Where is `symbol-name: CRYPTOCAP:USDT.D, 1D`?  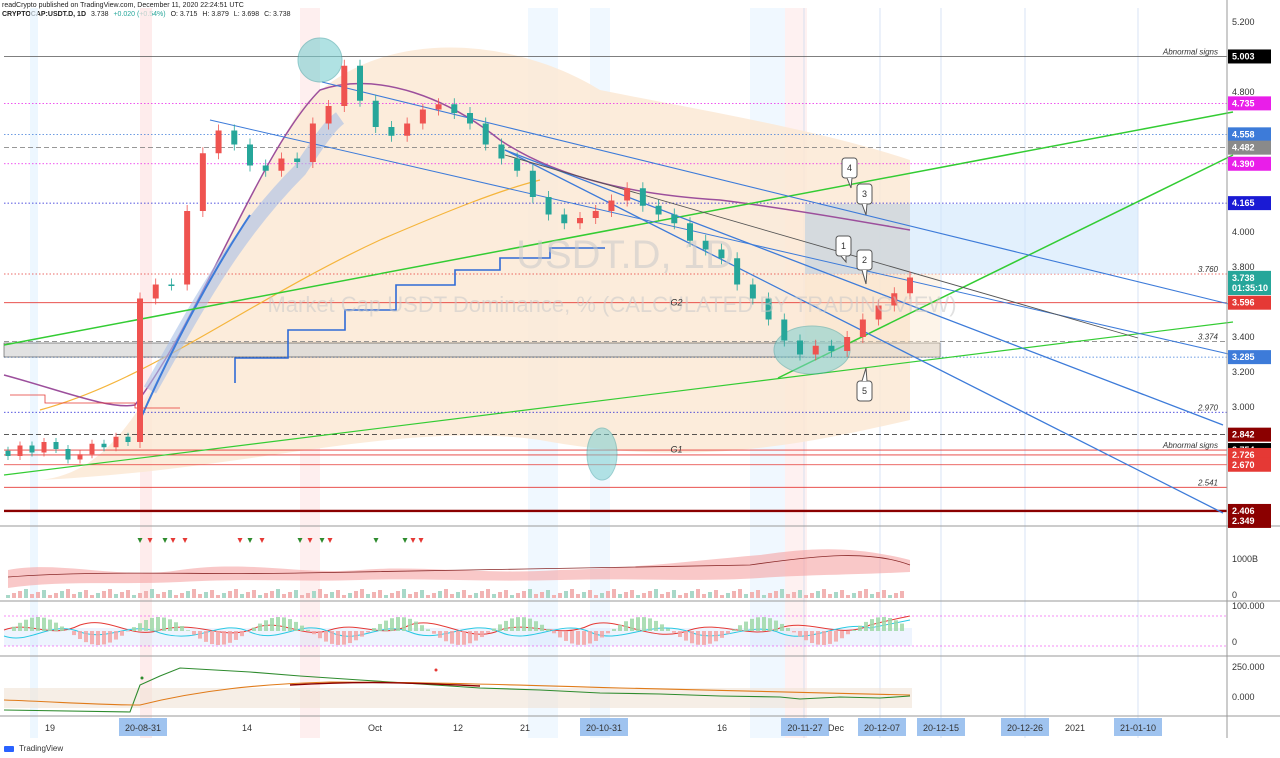
symbol-name: CRYPTOCAP:USDT.D, 1D is located at coordinates (44, 14).